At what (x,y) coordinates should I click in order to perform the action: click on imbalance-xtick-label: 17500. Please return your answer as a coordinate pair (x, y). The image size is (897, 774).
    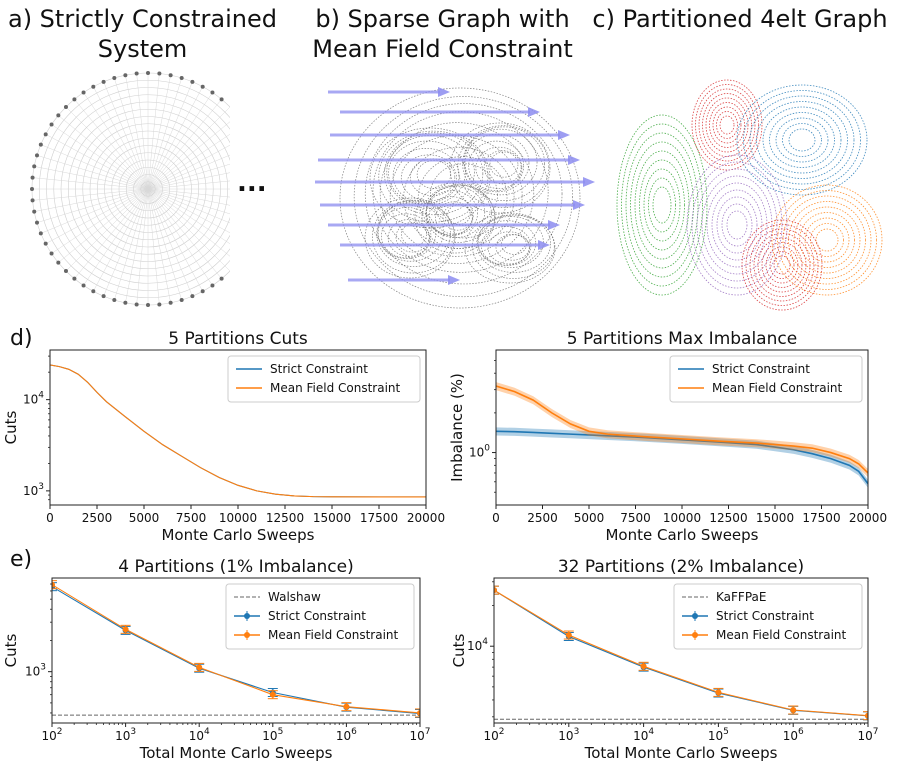
    Looking at the image, I should click on (821, 518).